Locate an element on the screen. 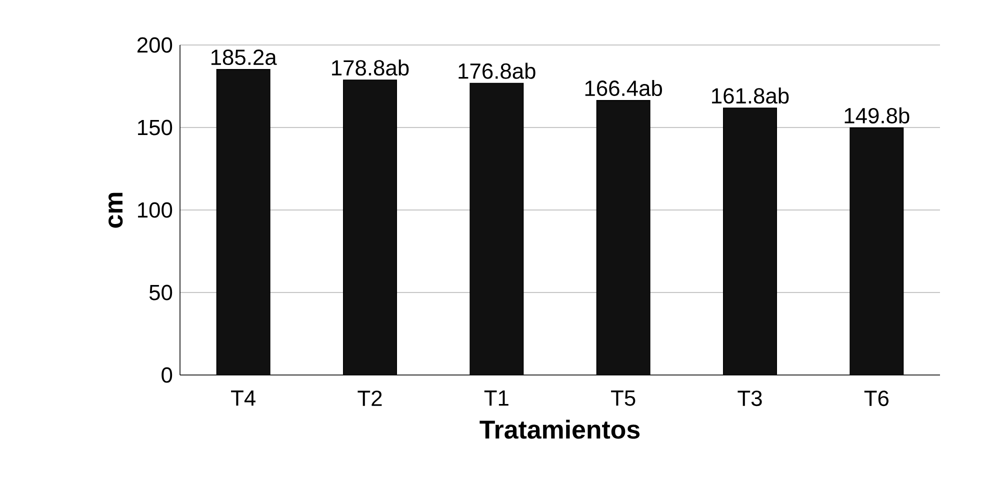  y-tick-label: 0 is located at coordinates (167, 375).